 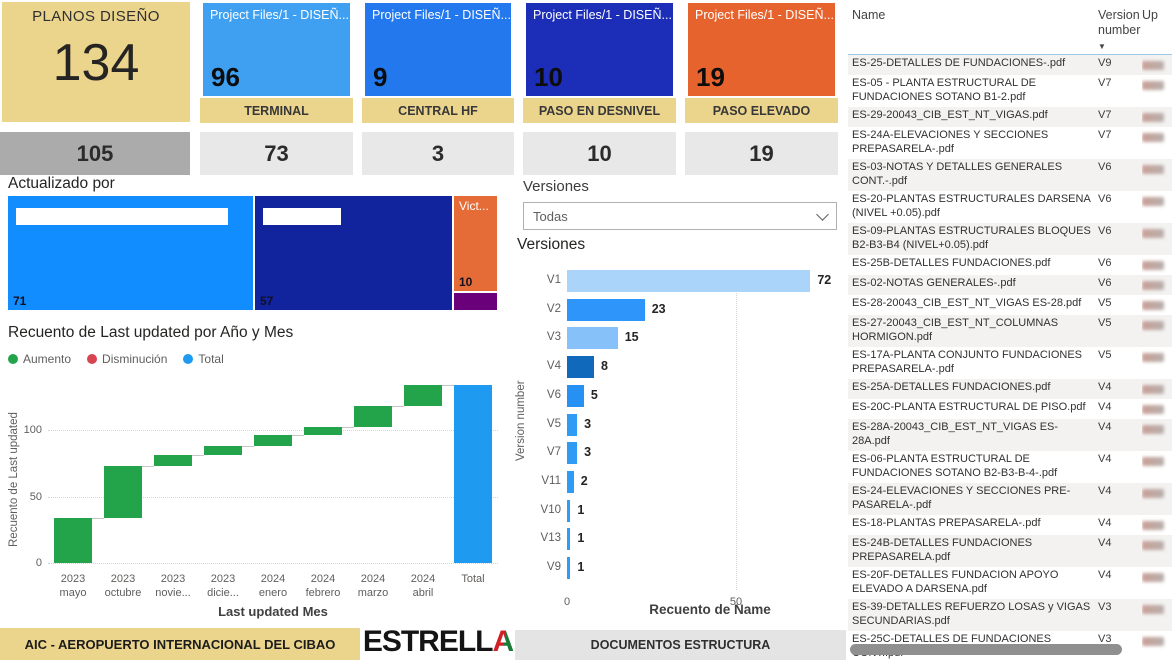 What do you see at coordinates (1105, 115) in the screenshot?
I see `version-cell: V7` at bounding box center [1105, 115].